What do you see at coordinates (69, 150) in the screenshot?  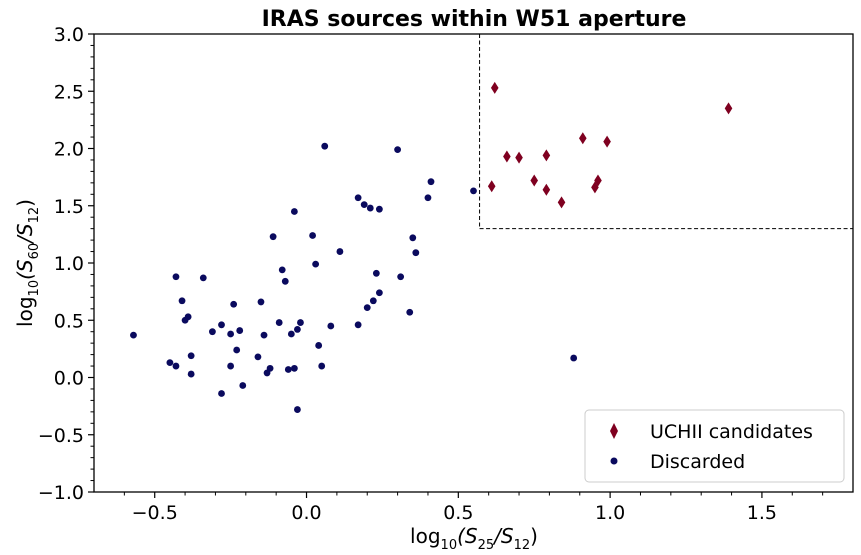 I see `y-tick-label: 2.0` at bounding box center [69, 150].